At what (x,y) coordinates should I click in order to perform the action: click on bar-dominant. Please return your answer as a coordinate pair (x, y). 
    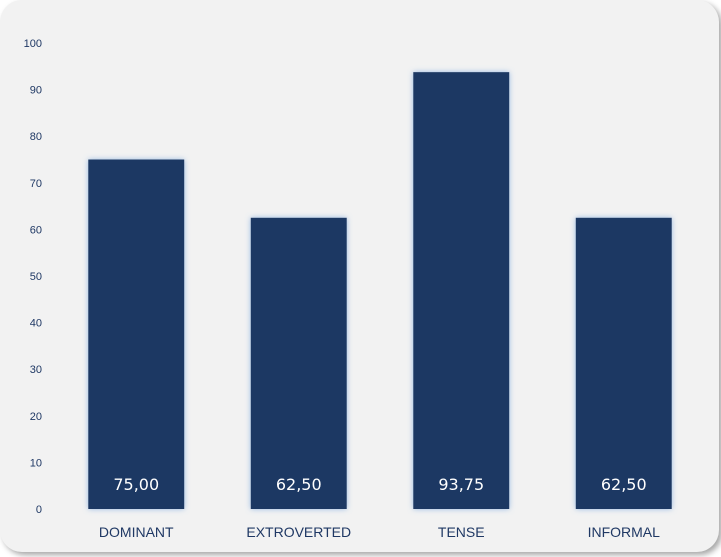
    Looking at the image, I should click on (136, 334).